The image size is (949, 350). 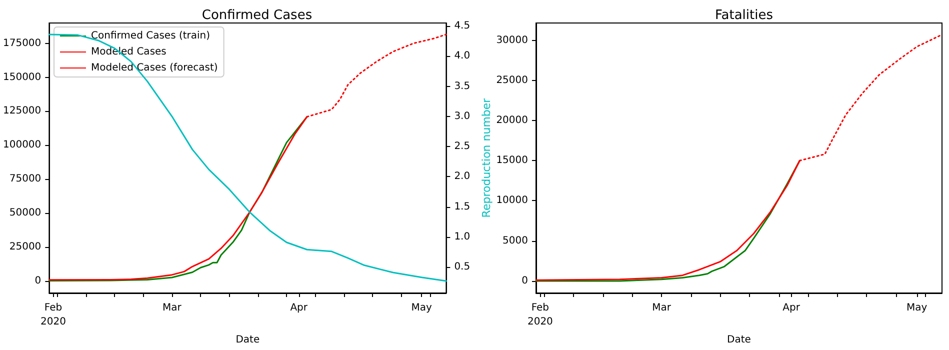 What do you see at coordinates (462, 176) in the screenshot?
I see `y2-tick-label: 2.0` at bounding box center [462, 176].